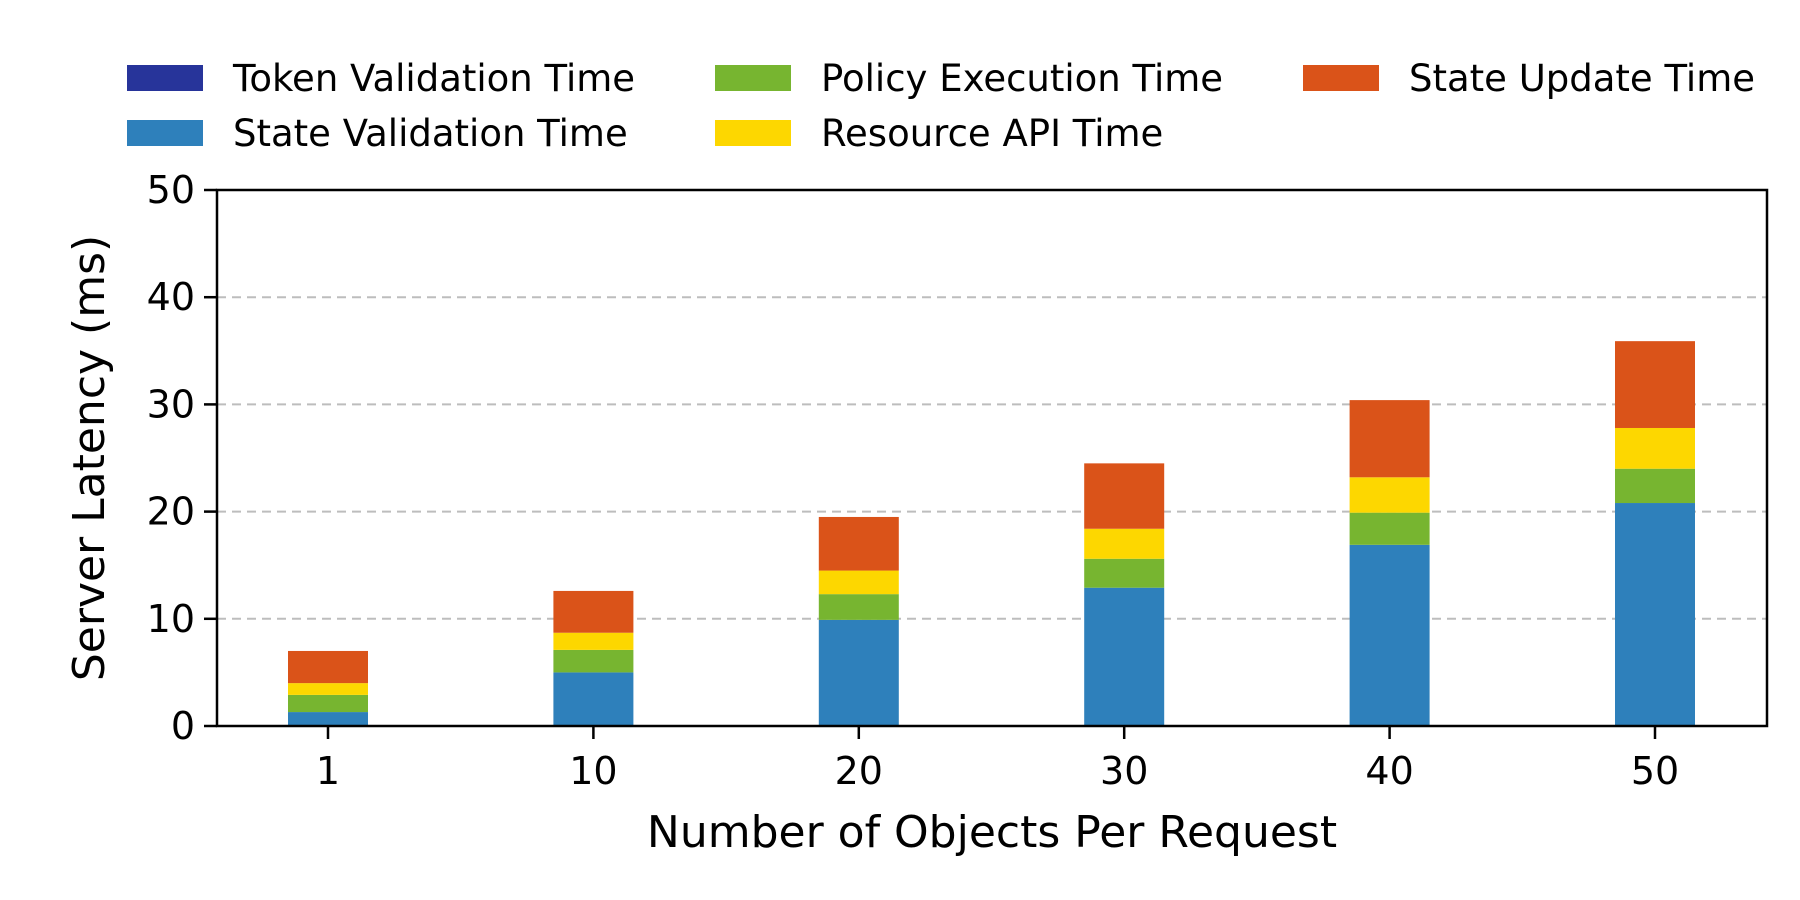 The height and width of the screenshot is (900, 1800). What do you see at coordinates (165, 133) in the screenshot?
I see `legend-swatch-state-validation-time` at bounding box center [165, 133].